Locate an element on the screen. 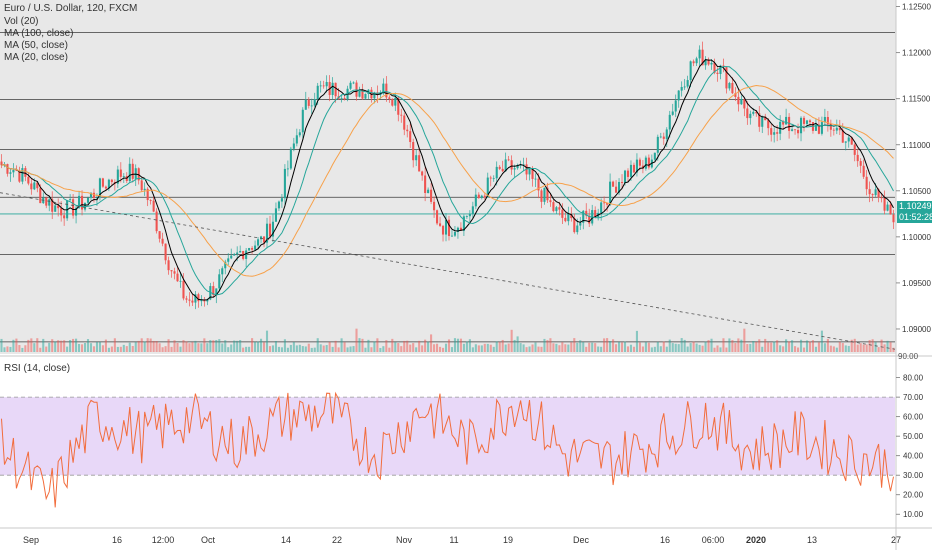 This screenshot has width=932, height=555. time-axis-label: 12:00 is located at coordinates (163, 540).